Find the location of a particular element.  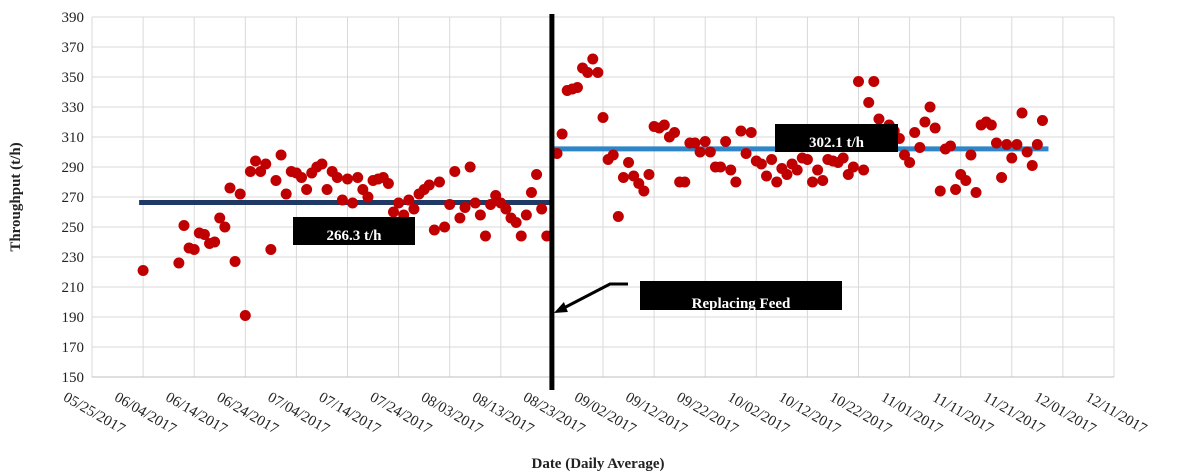

y-tick-label: 270 is located at coordinates (73, 198).